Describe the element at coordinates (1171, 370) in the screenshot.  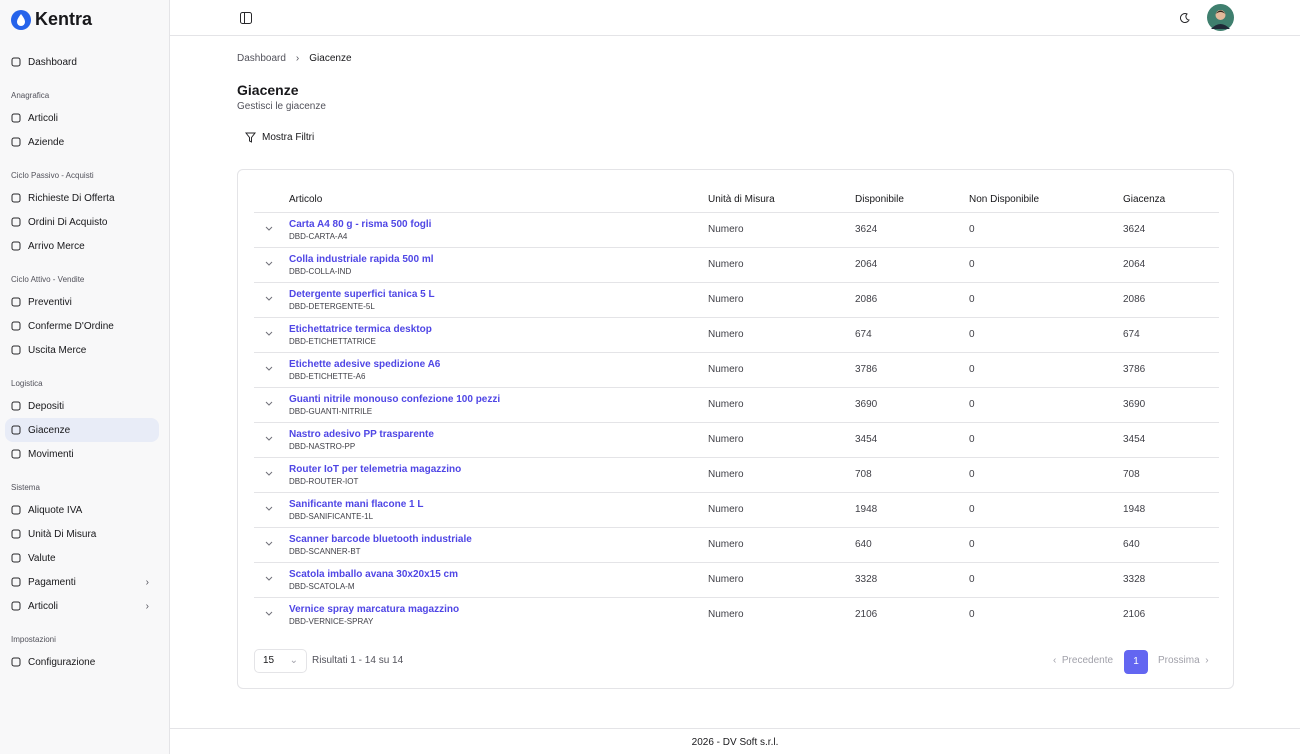
I see `stock-cell: 3786` at that location.